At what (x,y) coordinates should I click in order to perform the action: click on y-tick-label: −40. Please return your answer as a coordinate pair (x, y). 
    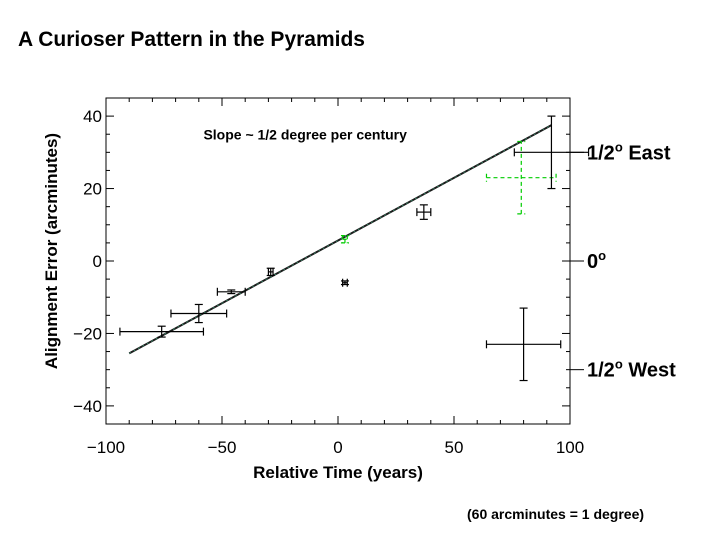
    Looking at the image, I should click on (87, 406).